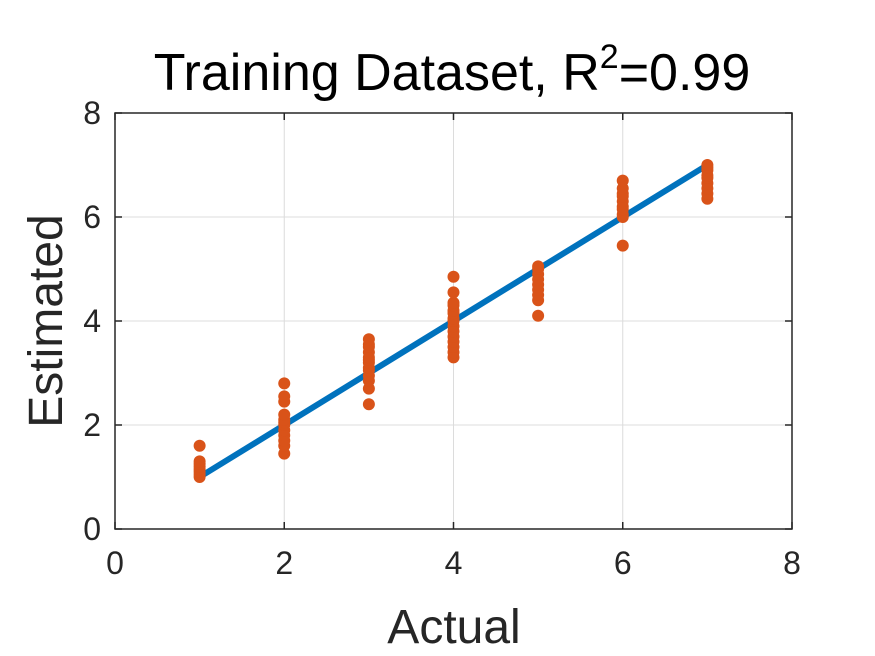  Describe the element at coordinates (92, 425) in the screenshot. I see `y-tick-label: 2` at that location.